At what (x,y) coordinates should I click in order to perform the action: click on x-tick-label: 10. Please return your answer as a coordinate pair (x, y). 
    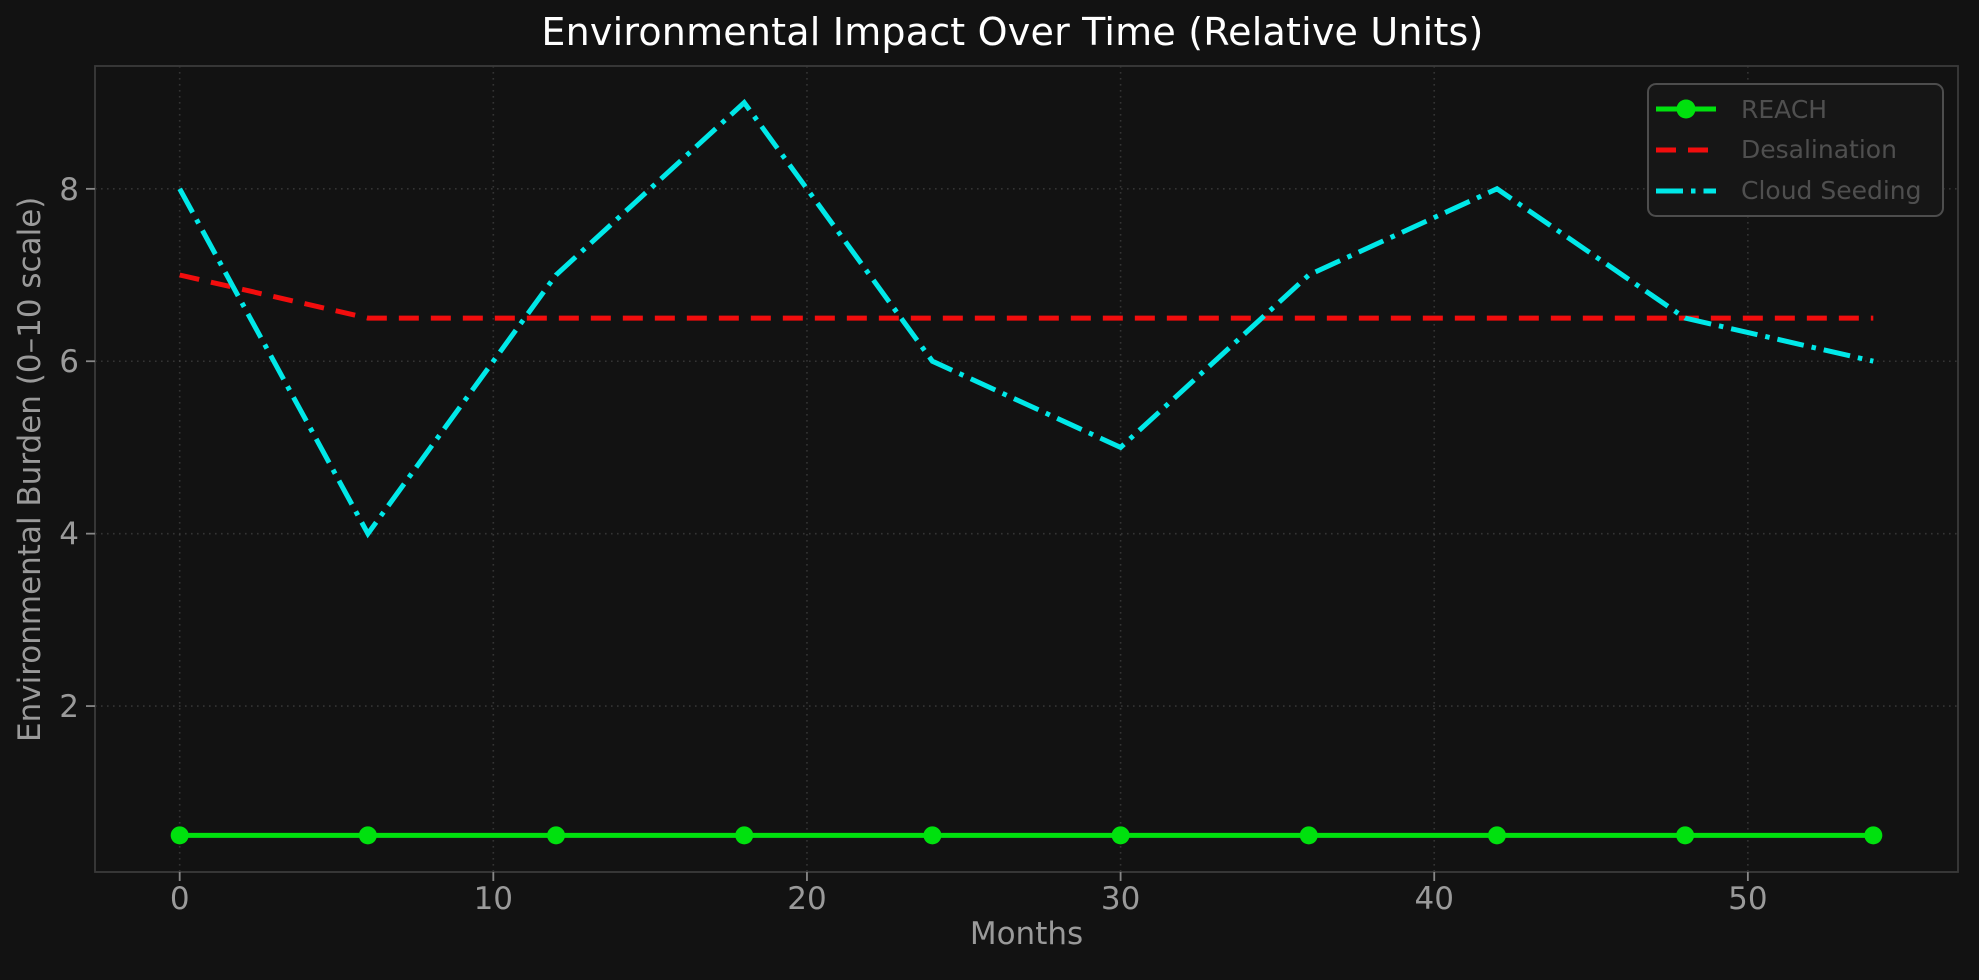
    Looking at the image, I should click on (493, 899).